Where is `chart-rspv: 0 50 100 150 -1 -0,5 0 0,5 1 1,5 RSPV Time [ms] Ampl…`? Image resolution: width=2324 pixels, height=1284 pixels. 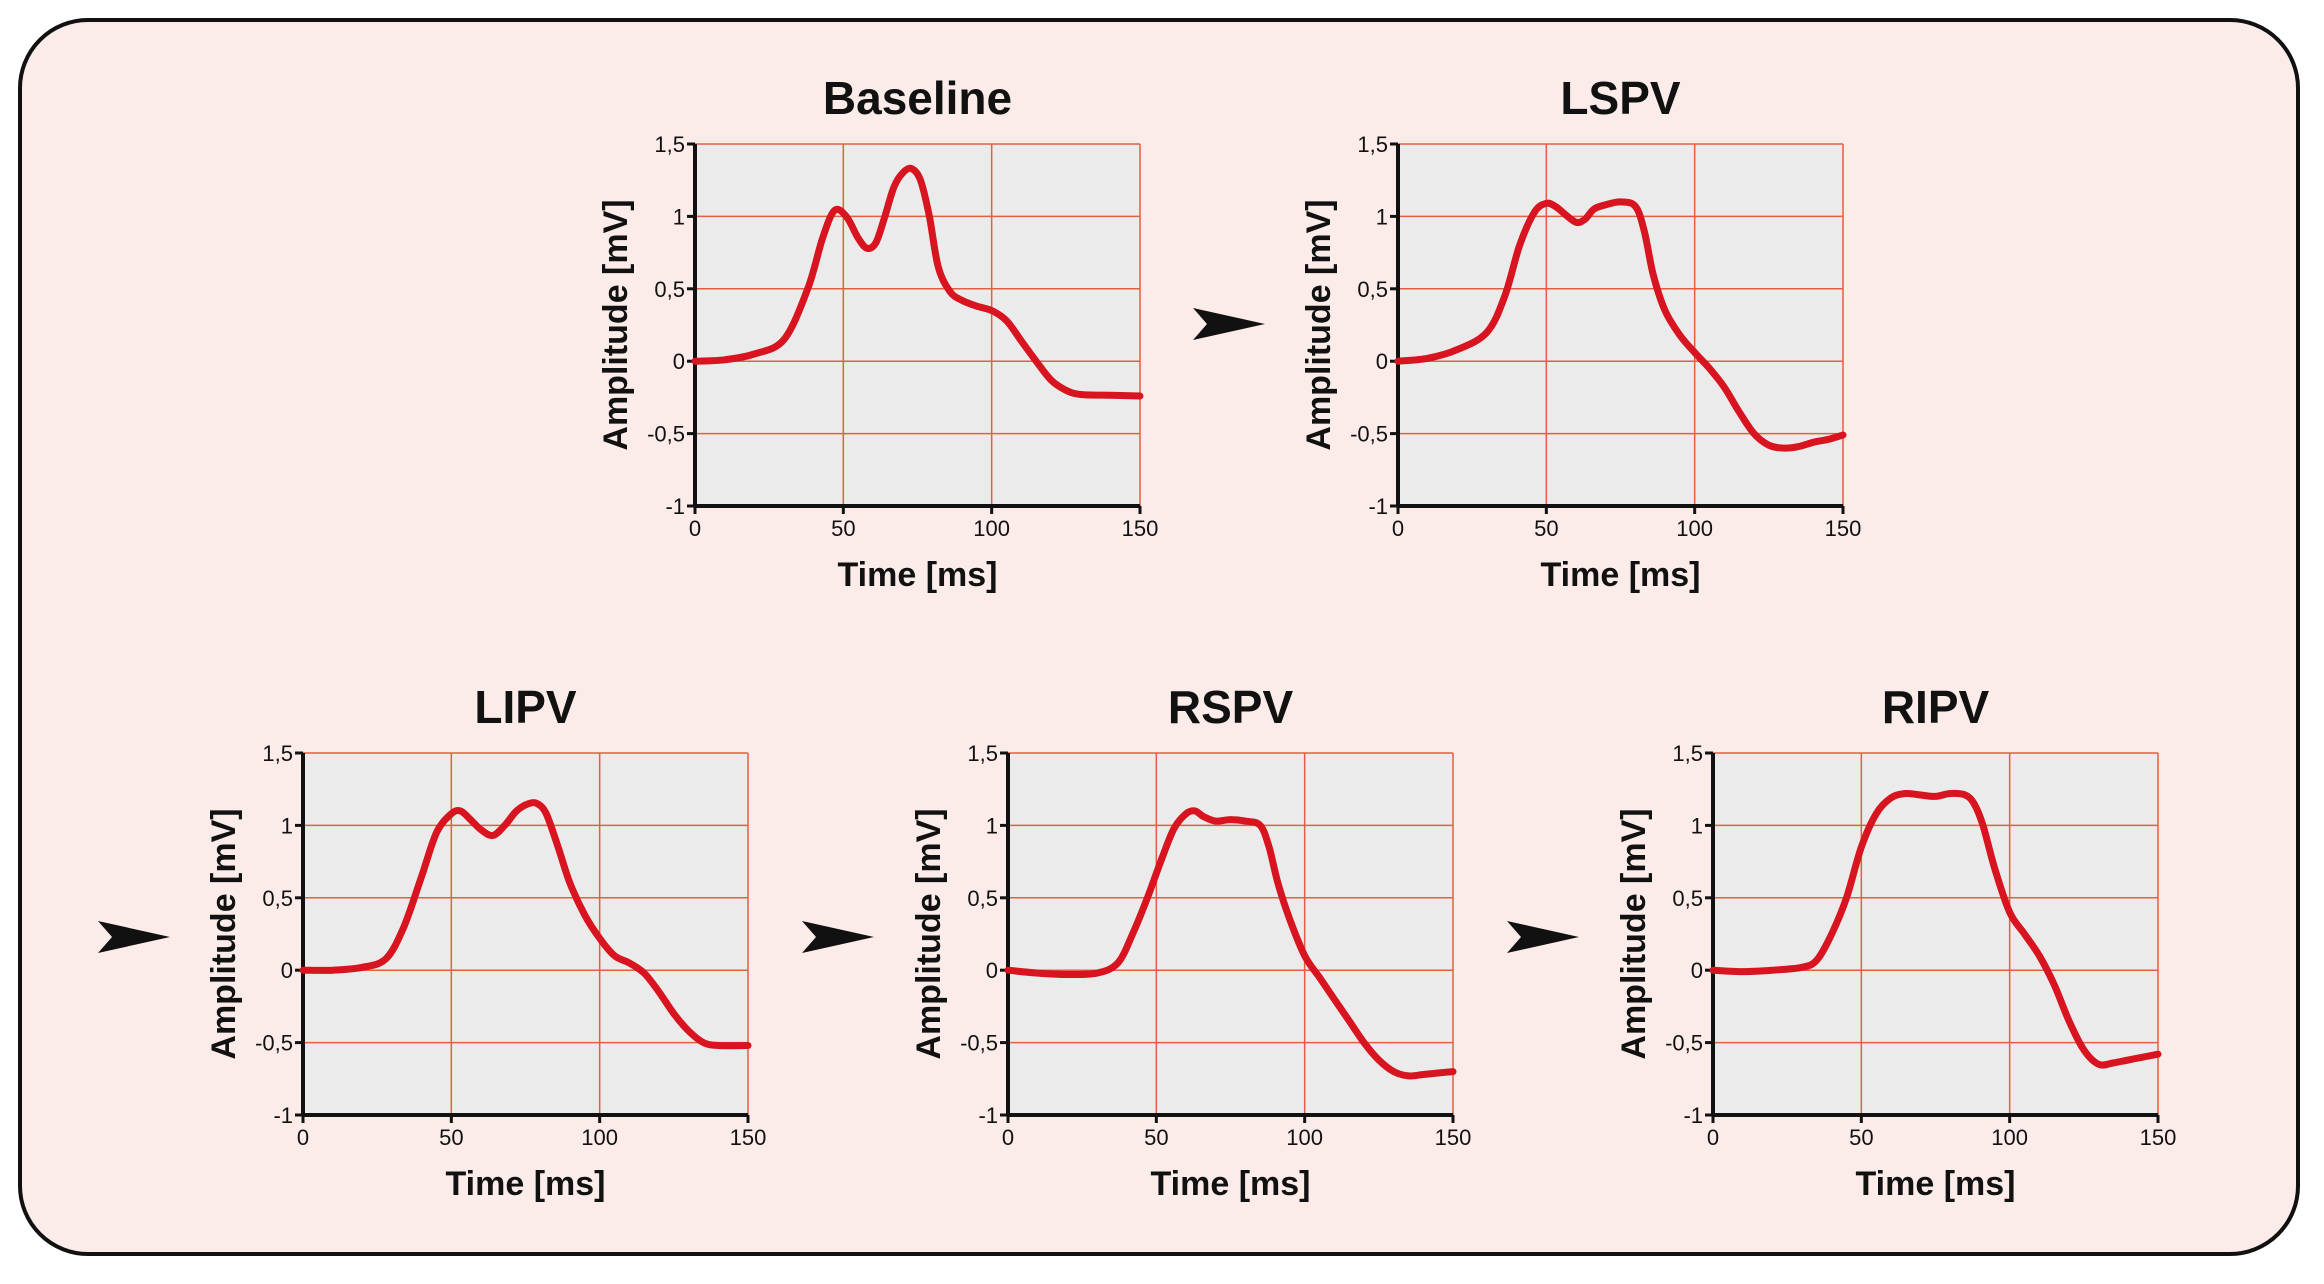 chart-rspv: 0 50 100 150 -1 -0,5 0 0,5 1 1,5 RSPV Time [ms] Ampl… is located at coordinates (1190, 942).